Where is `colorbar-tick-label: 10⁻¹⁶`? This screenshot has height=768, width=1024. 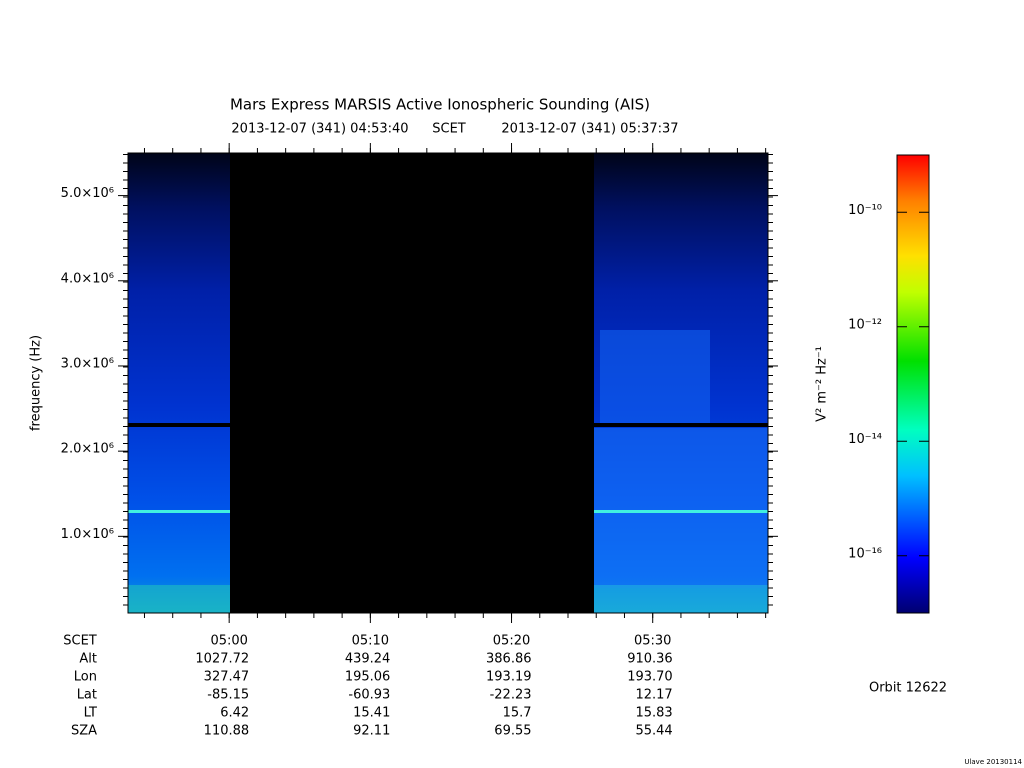 colorbar-tick-label: 10⁻¹⁶ is located at coordinates (865, 553).